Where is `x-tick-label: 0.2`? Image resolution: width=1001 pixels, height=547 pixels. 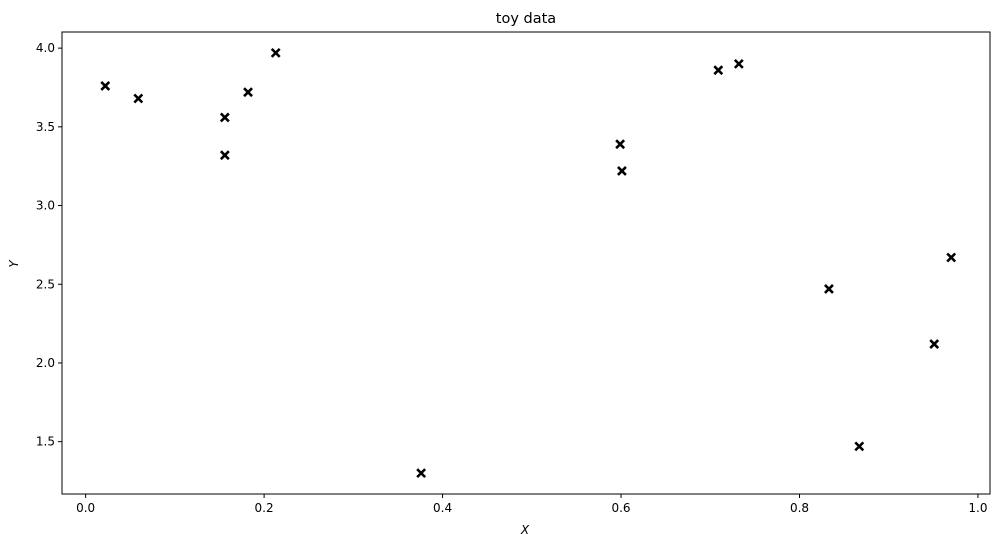
x-tick-label: 0.2 is located at coordinates (264, 508).